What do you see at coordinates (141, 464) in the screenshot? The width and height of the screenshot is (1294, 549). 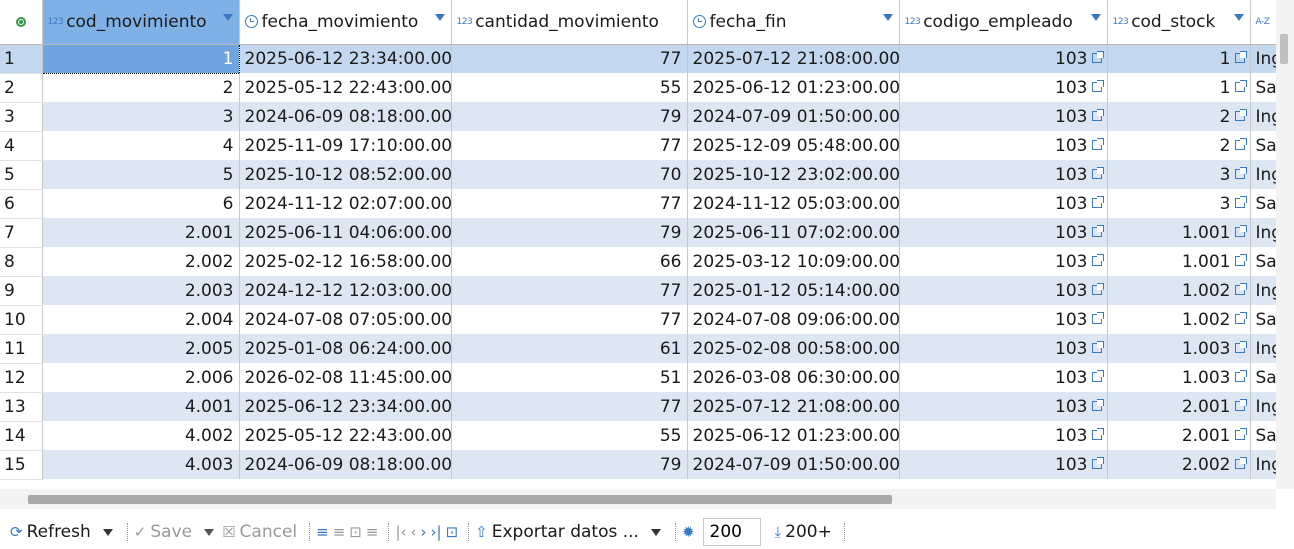 I see `cell-cod-movimiento: 4.003` at bounding box center [141, 464].